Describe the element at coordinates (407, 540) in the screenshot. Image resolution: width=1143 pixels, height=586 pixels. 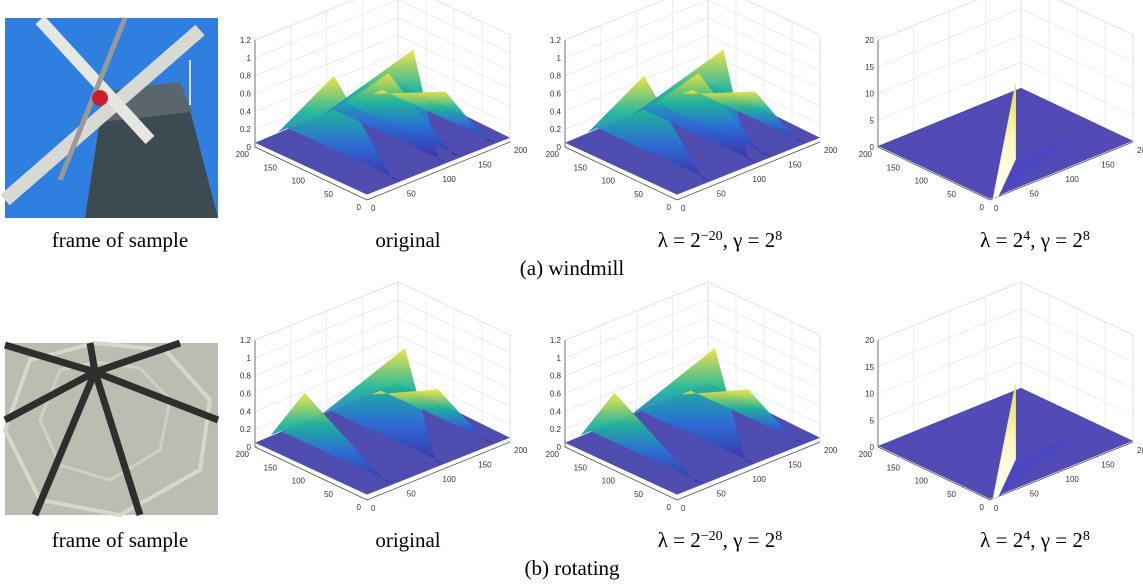
I see `caption-text: original` at that location.